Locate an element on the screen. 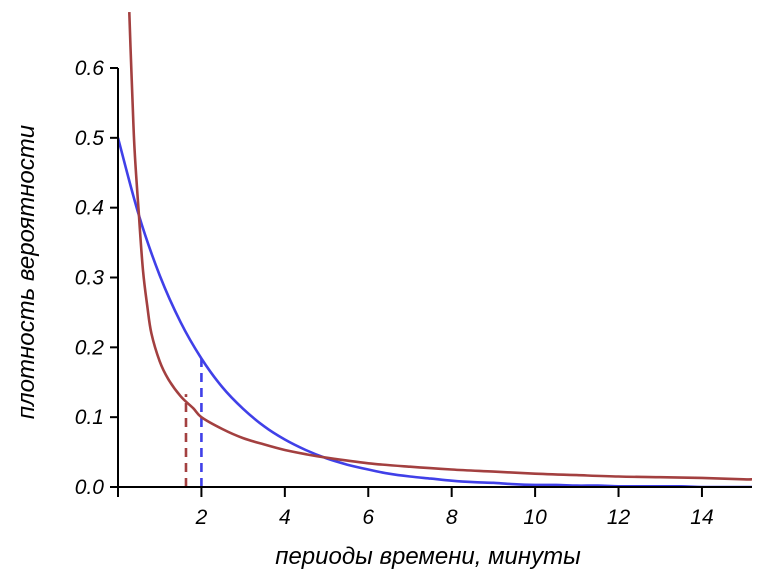 Image resolution: width=773 pixels, height=574 pixels. x-tick-label: 4 is located at coordinates (285, 517).